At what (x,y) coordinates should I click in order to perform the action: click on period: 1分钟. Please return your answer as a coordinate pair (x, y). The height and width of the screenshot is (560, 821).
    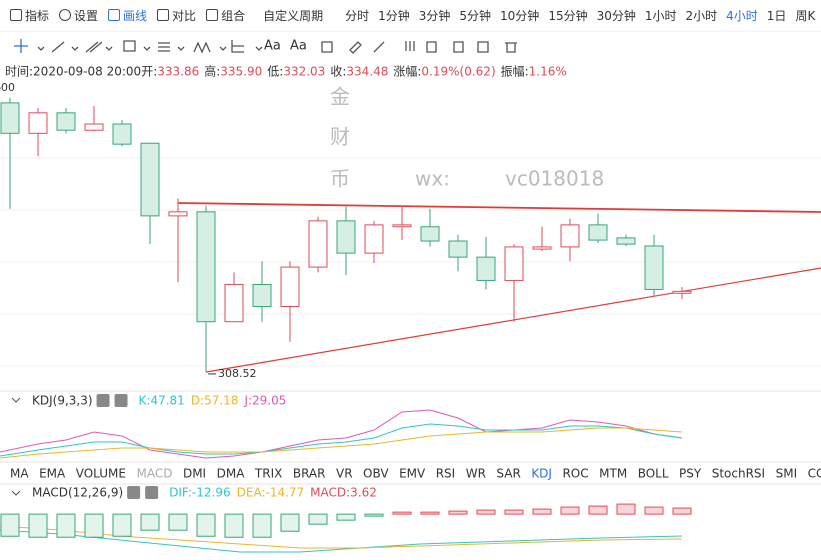
    Looking at the image, I should click on (394, 15).